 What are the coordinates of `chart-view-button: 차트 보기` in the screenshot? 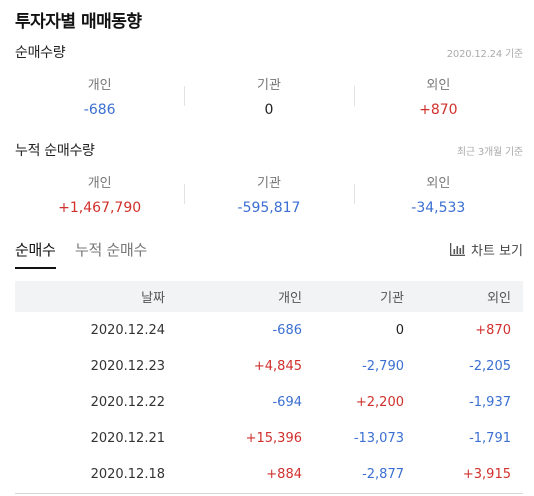 It's located at (486, 249).